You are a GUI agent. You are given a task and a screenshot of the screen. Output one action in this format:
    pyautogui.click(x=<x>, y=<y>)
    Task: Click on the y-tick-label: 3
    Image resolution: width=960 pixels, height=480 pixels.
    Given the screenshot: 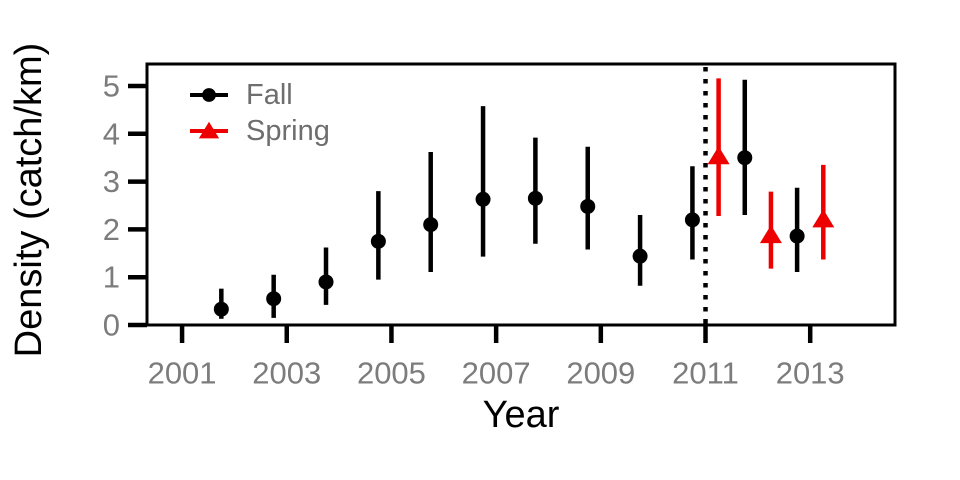 What is the action you would take?
    pyautogui.click(x=111, y=181)
    